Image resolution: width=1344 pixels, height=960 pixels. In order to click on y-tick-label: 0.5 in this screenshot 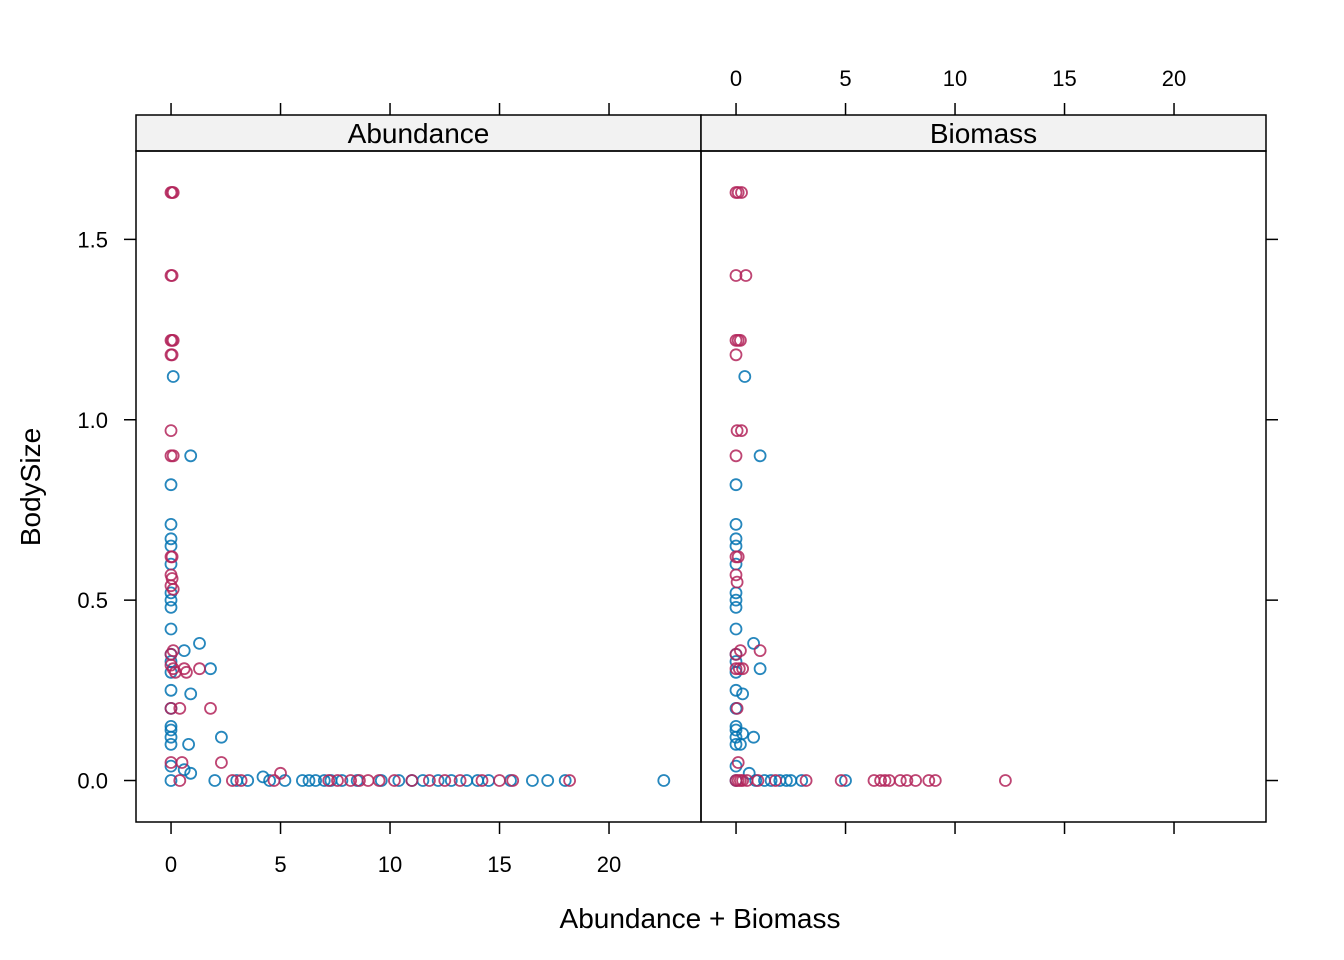, I will do `click(92, 600)`.